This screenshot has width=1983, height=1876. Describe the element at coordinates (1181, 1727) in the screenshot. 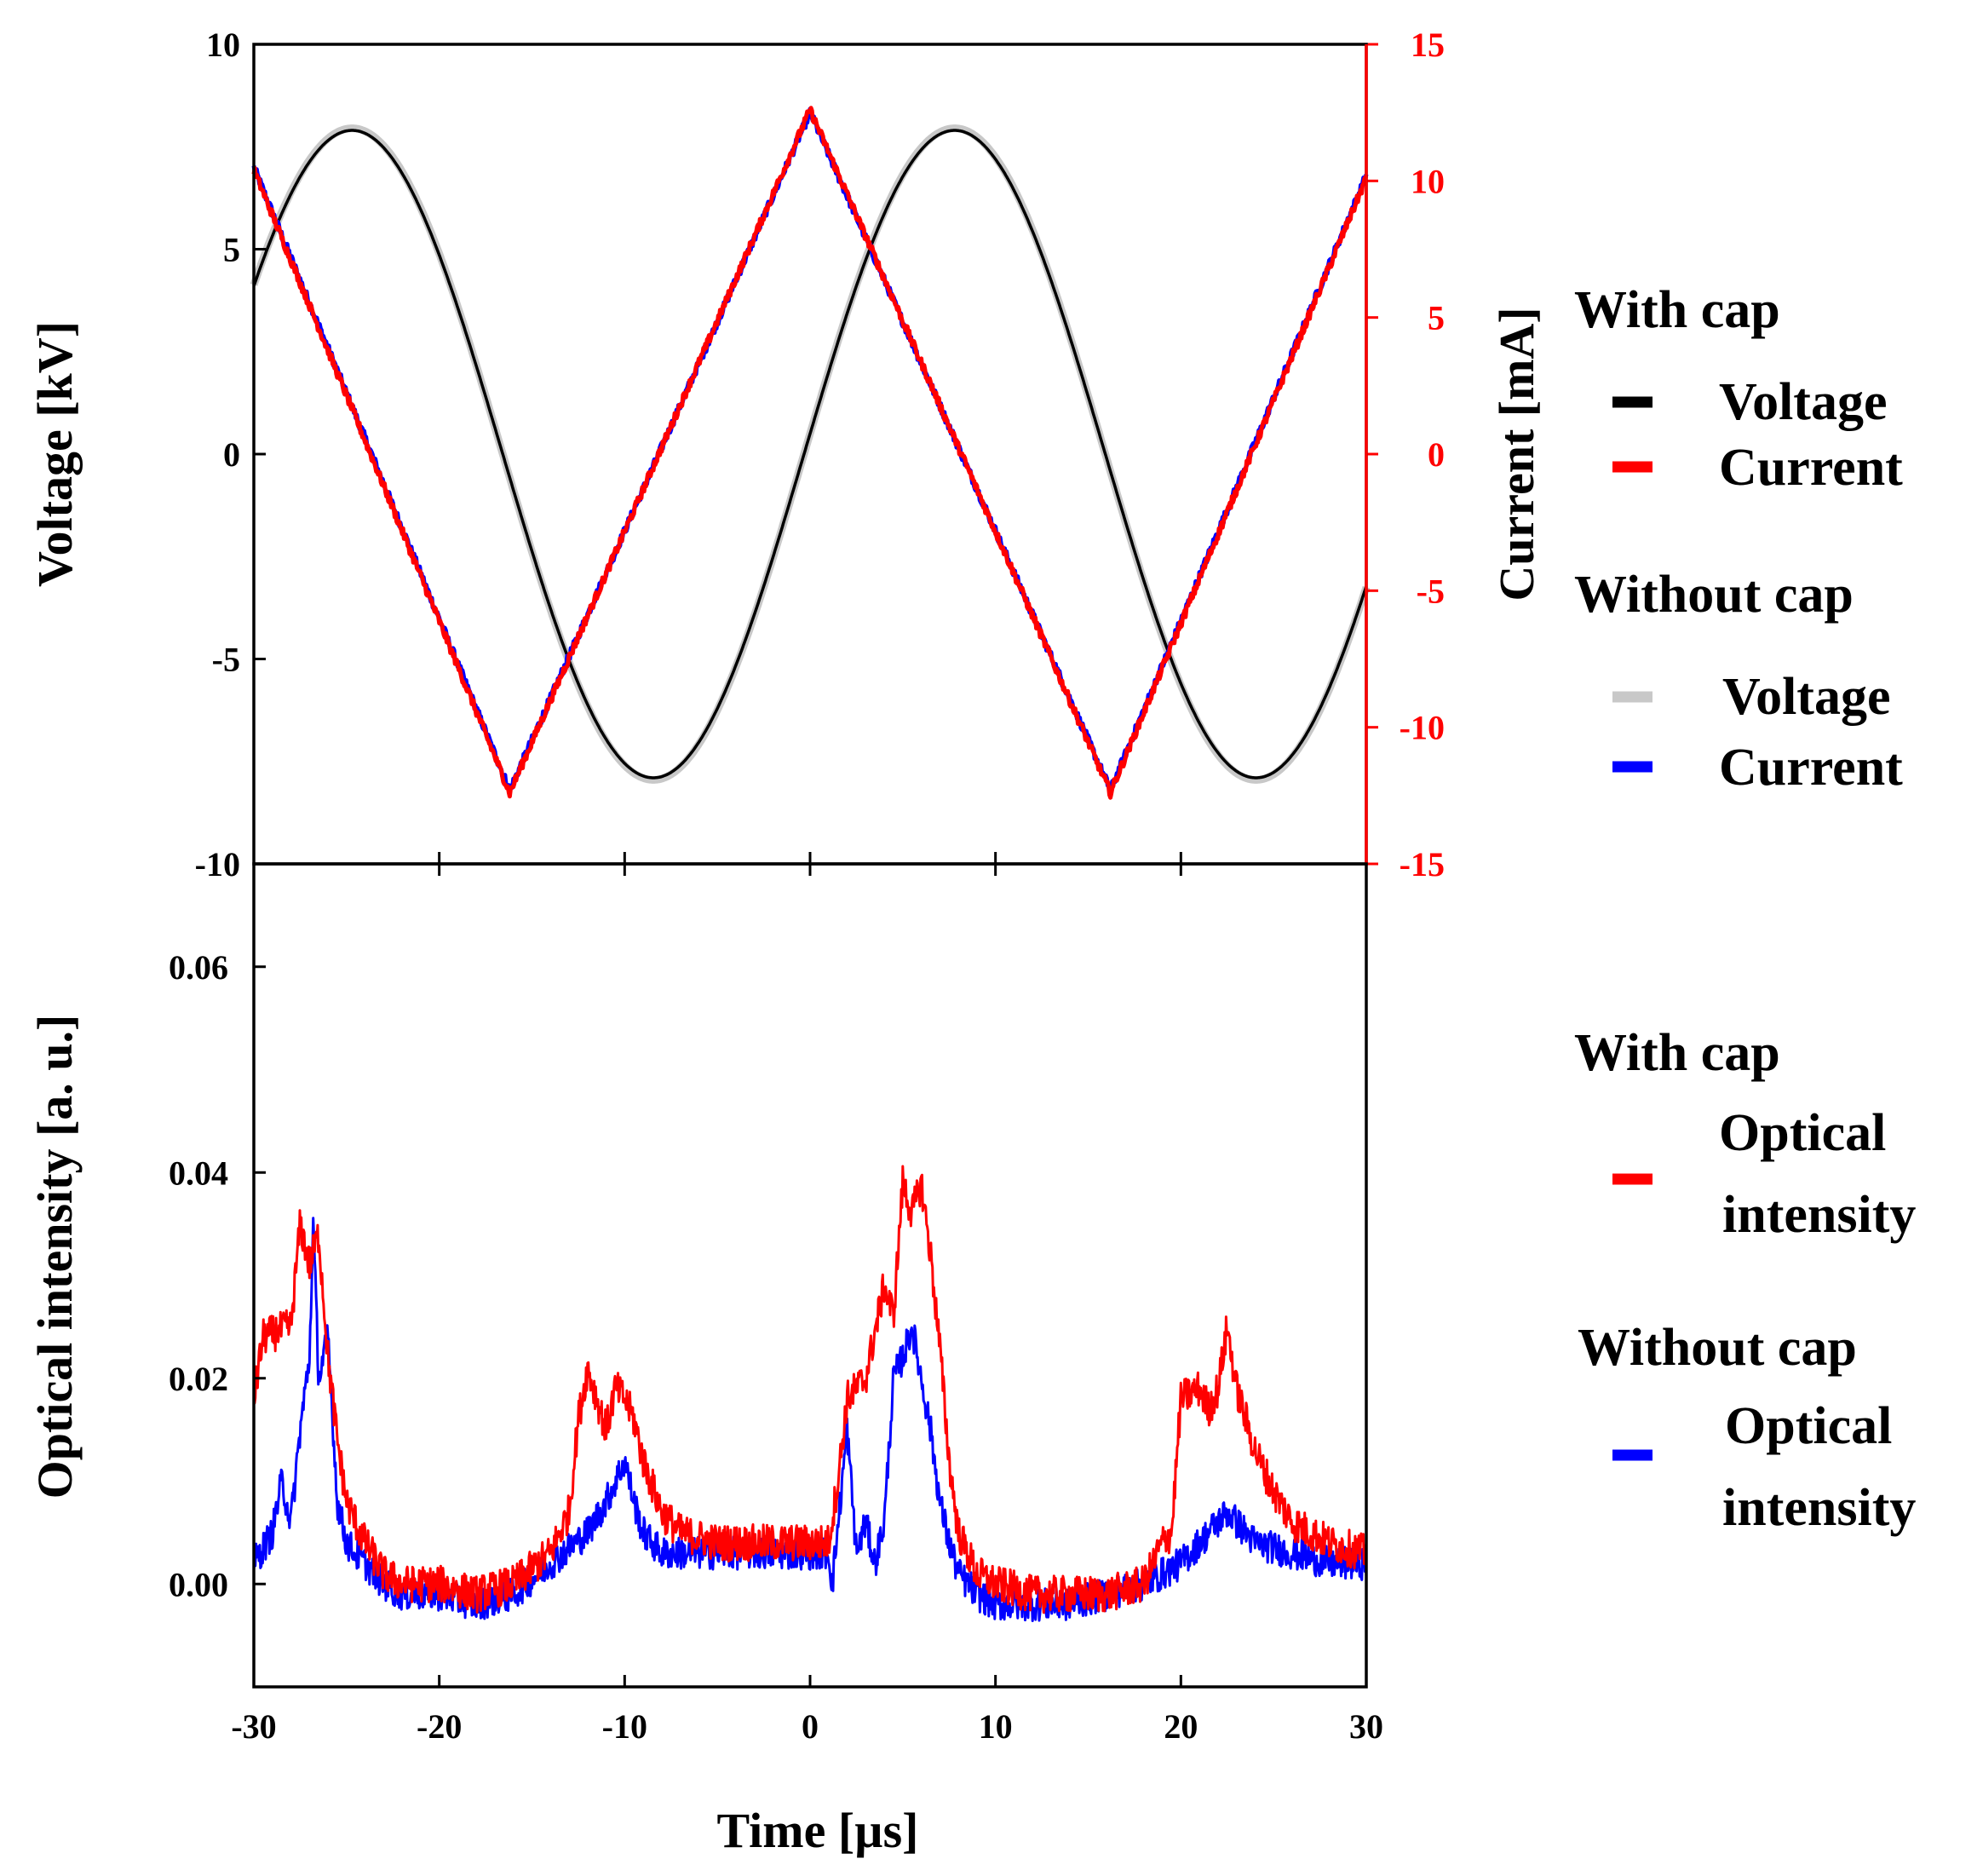

I see `time-tick-label: 20` at that location.